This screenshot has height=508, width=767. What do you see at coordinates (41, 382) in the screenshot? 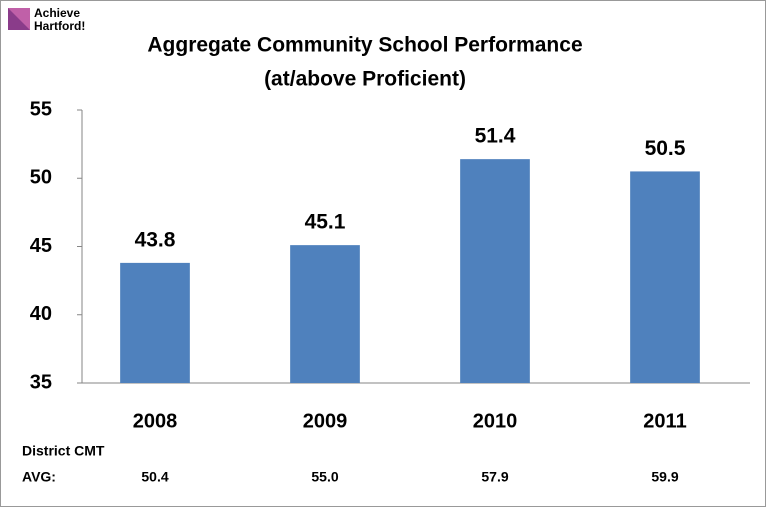
I see `y-tick-label: 35` at bounding box center [41, 382].